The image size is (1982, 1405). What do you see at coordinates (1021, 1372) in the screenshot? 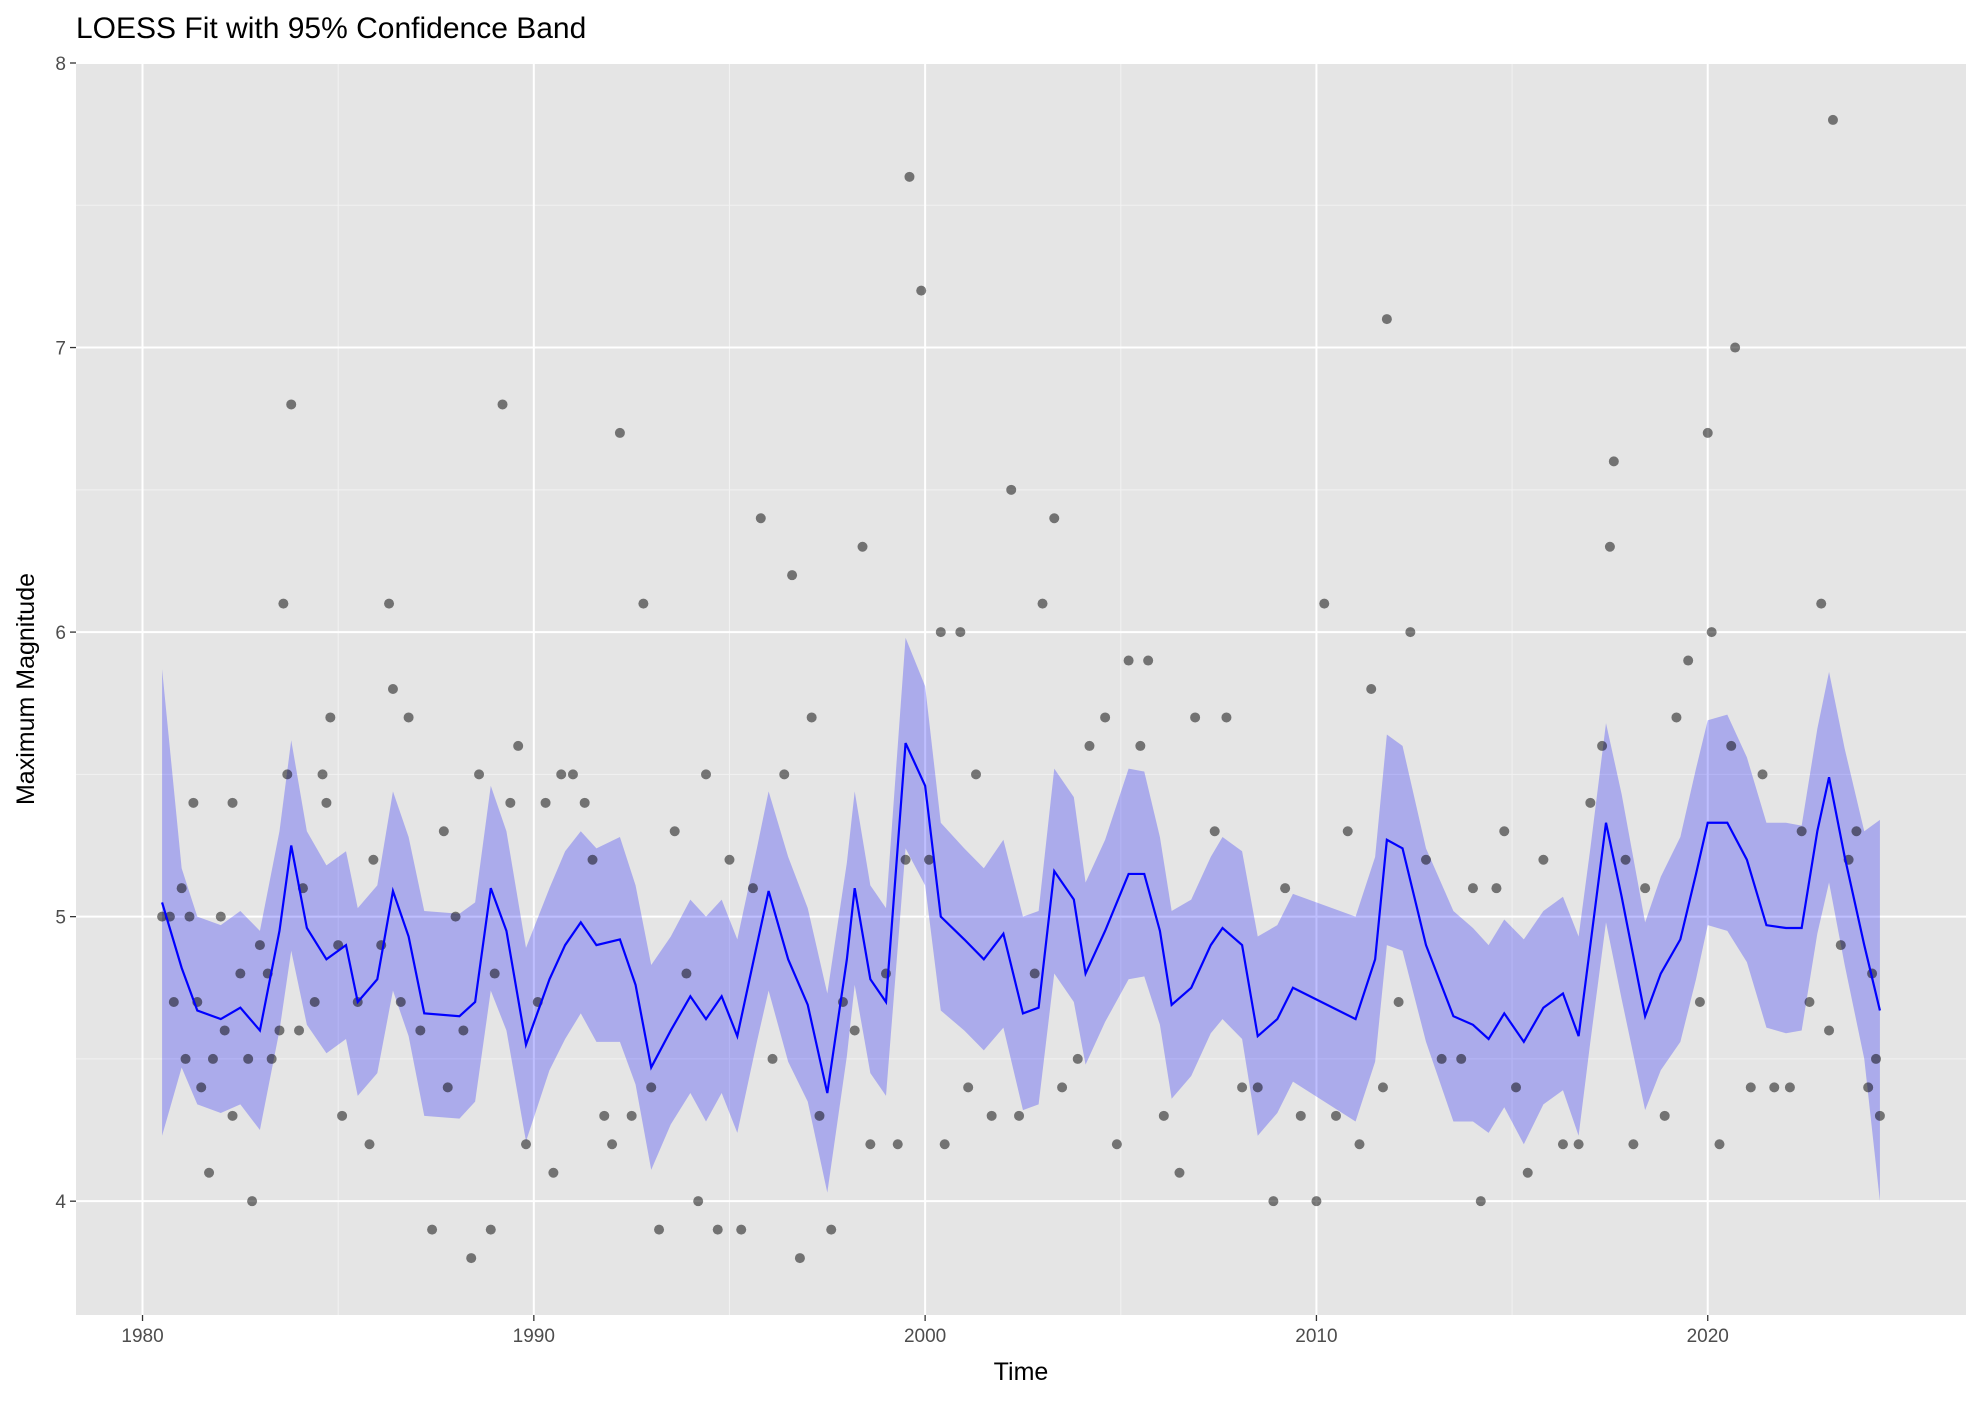
I see `x-axis-label: Time` at bounding box center [1021, 1372].